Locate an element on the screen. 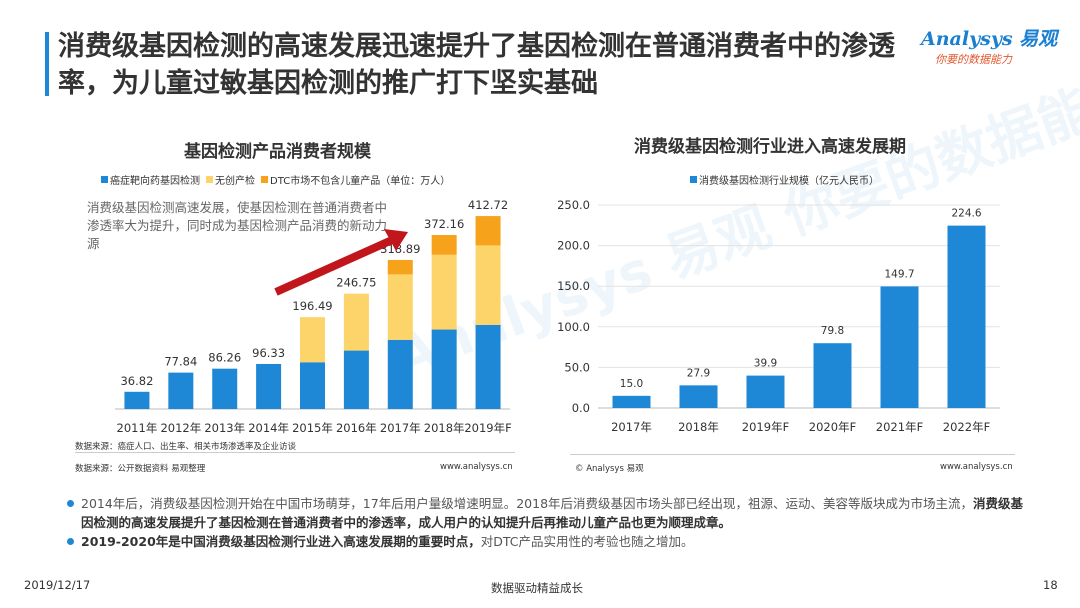 The width and height of the screenshot is (1080, 608). legend-swatch-yellow is located at coordinates (209, 179).